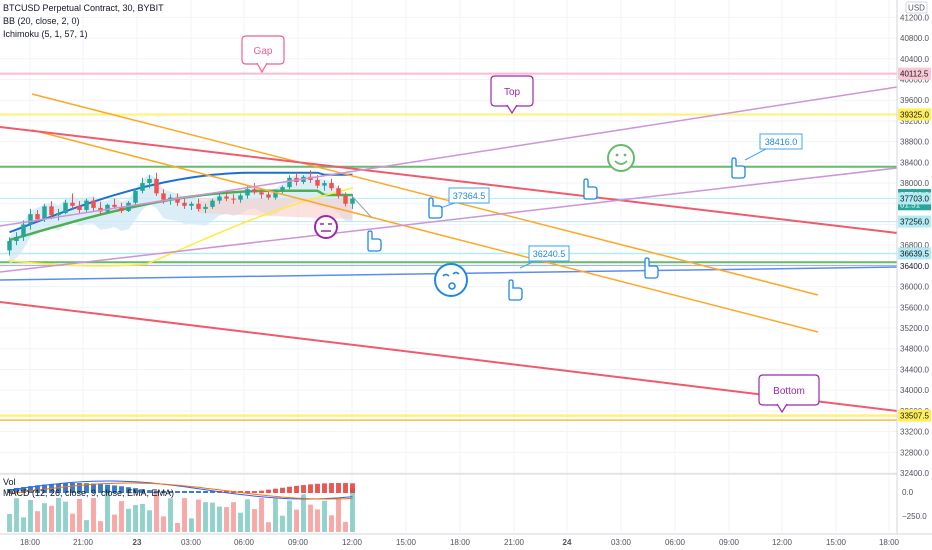  I want to click on time-tick-label: 24, so click(567, 542).